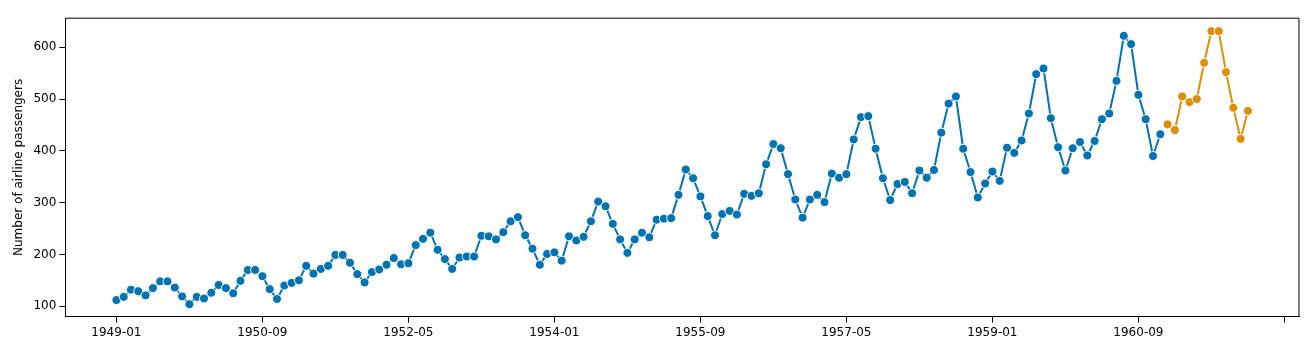 Image resolution: width=1315 pixels, height=351 pixels. Describe the element at coordinates (45, 149) in the screenshot. I see `y-tick-label: 400` at that location.